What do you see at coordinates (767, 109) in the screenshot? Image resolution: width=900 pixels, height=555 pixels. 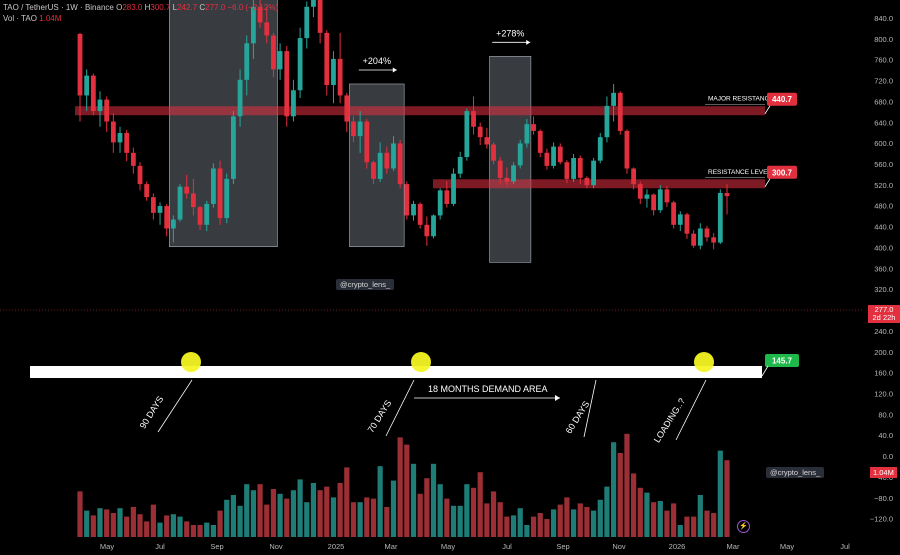 I see `resistance-pointer` at bounding box center [767, 109].